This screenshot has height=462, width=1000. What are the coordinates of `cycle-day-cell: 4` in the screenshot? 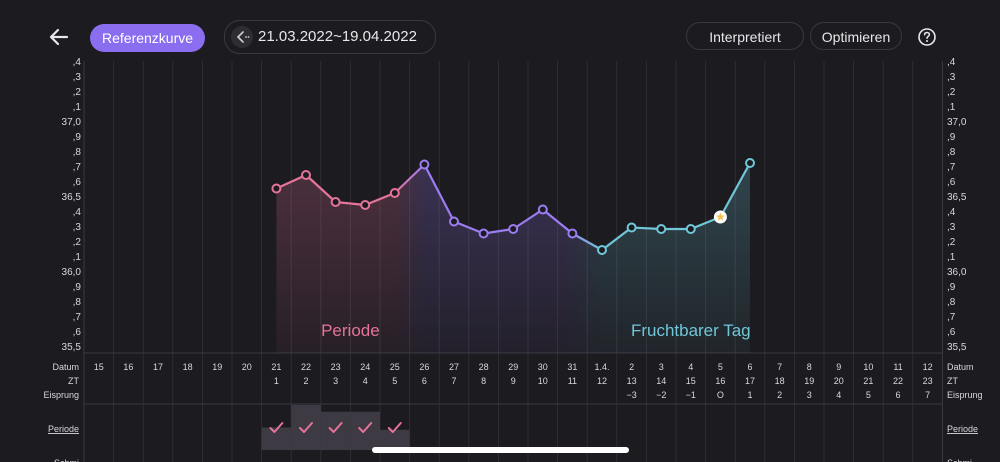 It's located at (365, 381).